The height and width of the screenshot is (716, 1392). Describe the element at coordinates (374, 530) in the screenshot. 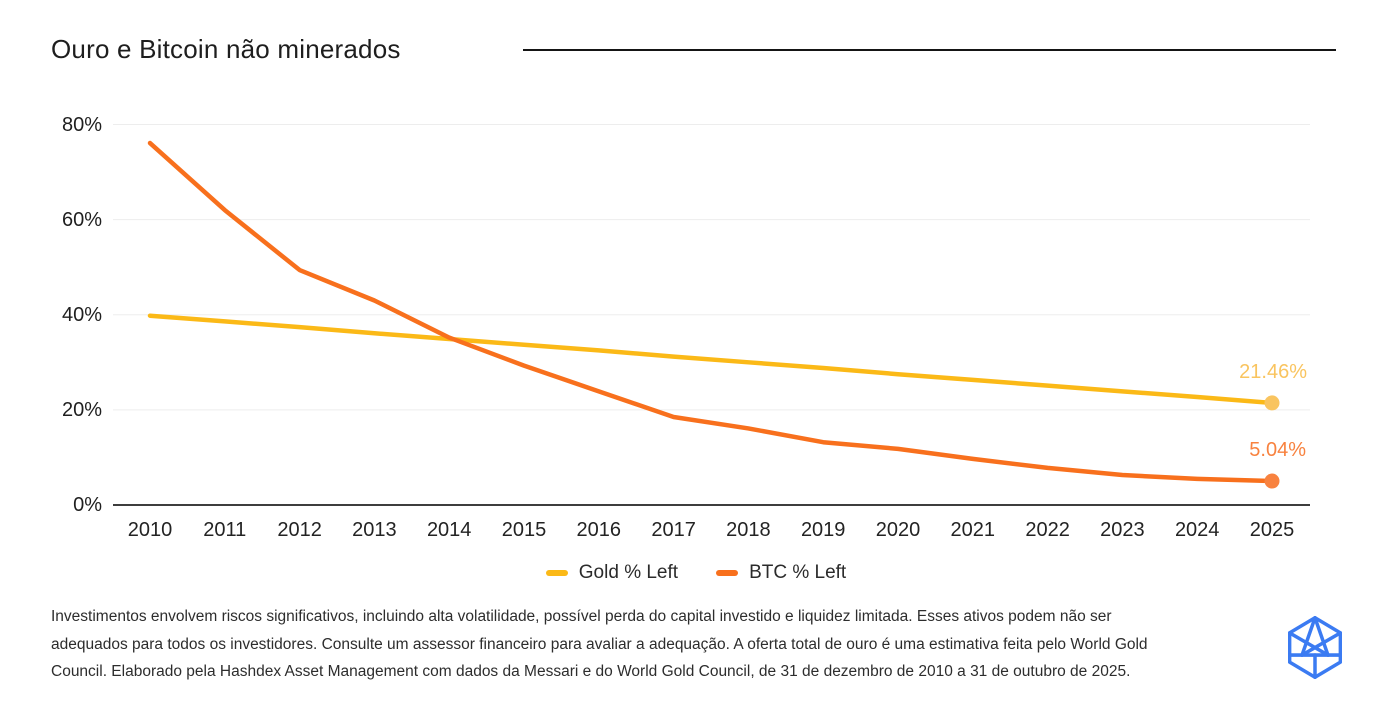

I see `x-axis-tick-label: 2013` at that location.